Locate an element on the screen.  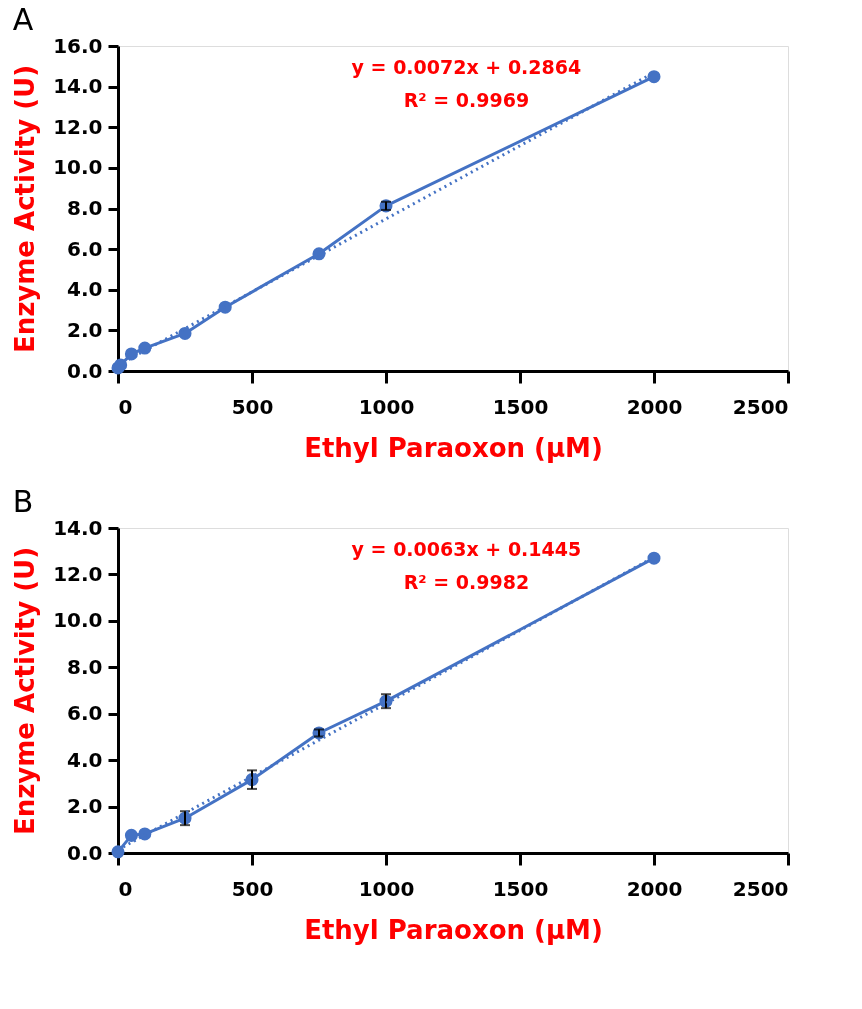
annotation: R² = 0.9969 is located at coordinates (466, 100).